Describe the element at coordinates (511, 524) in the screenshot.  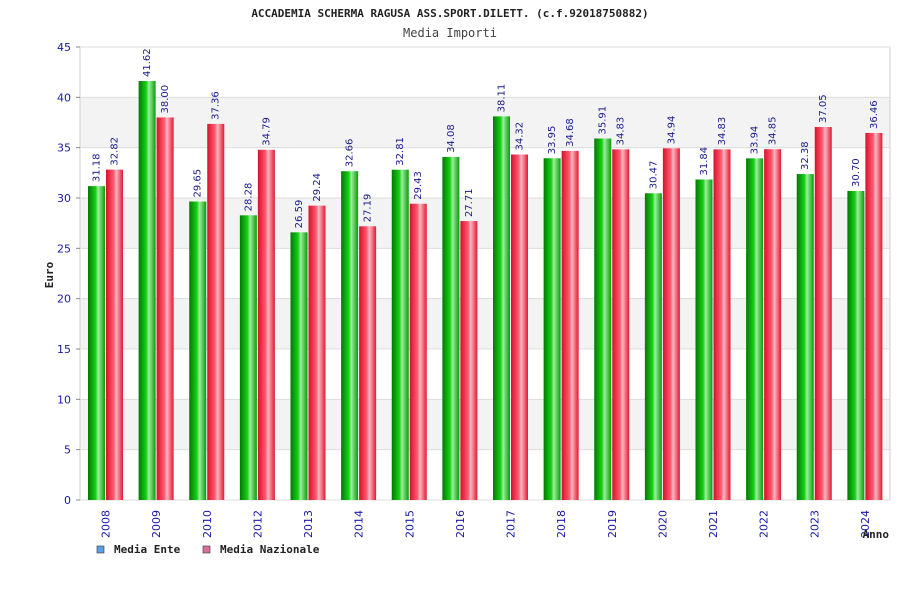
I see `x-tick-label: 2017` at that location.